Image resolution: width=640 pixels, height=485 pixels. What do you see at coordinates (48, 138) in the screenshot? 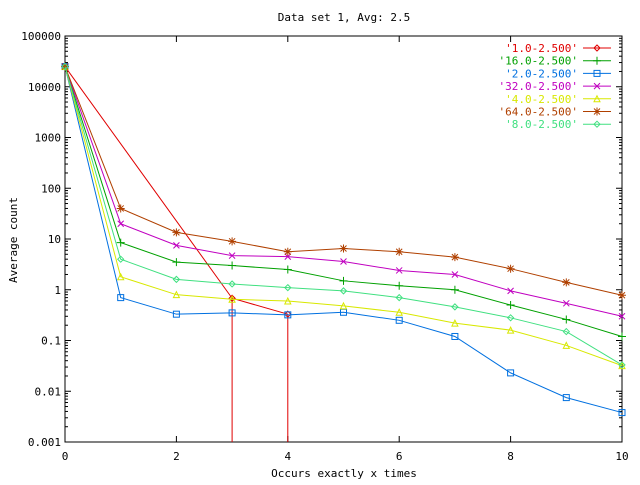
I see `y-tick-label: 1000` at bounding box center [48, 138].